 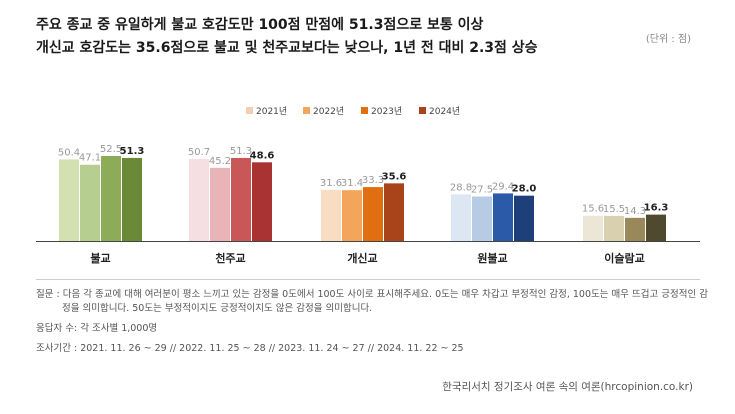 What do you see at coordinates (352, 183) in the screenshot?
I see `data-label: 31.4` at bounding box center [352, 183].